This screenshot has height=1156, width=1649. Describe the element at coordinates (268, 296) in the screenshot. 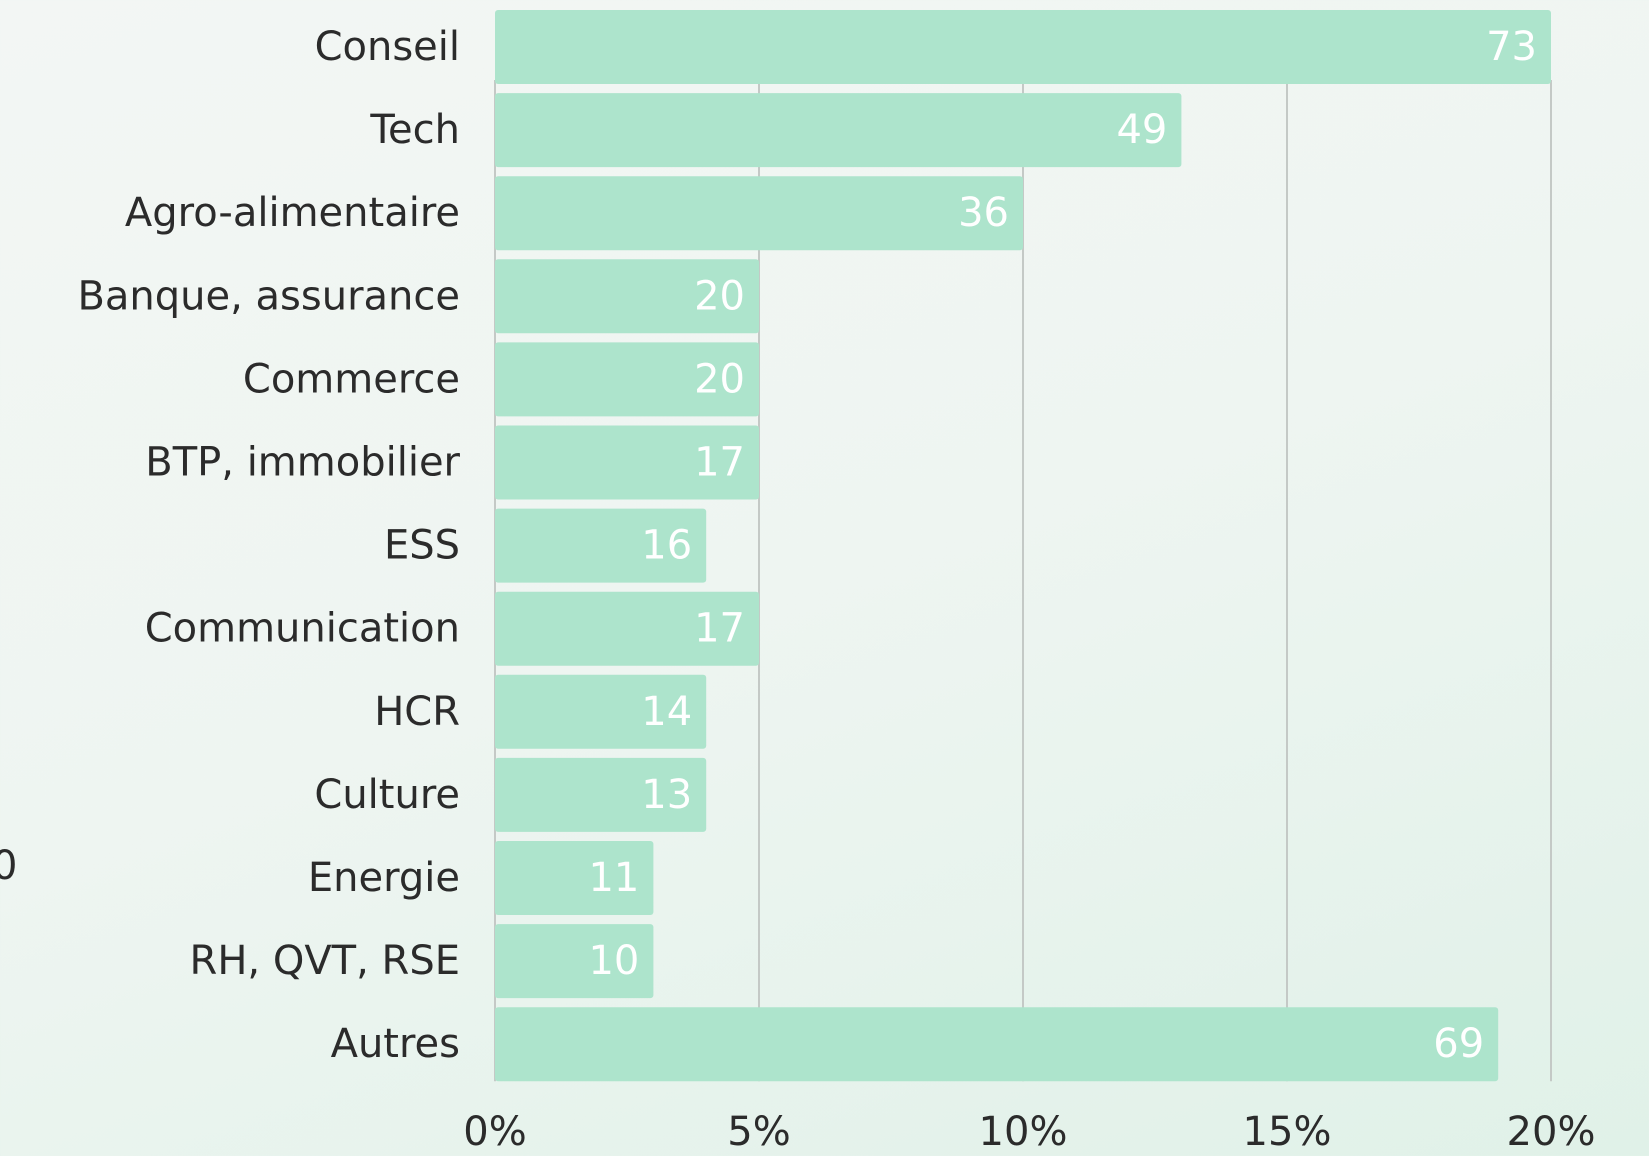

I see `y-tick-label: Banque, assurance` at that location.